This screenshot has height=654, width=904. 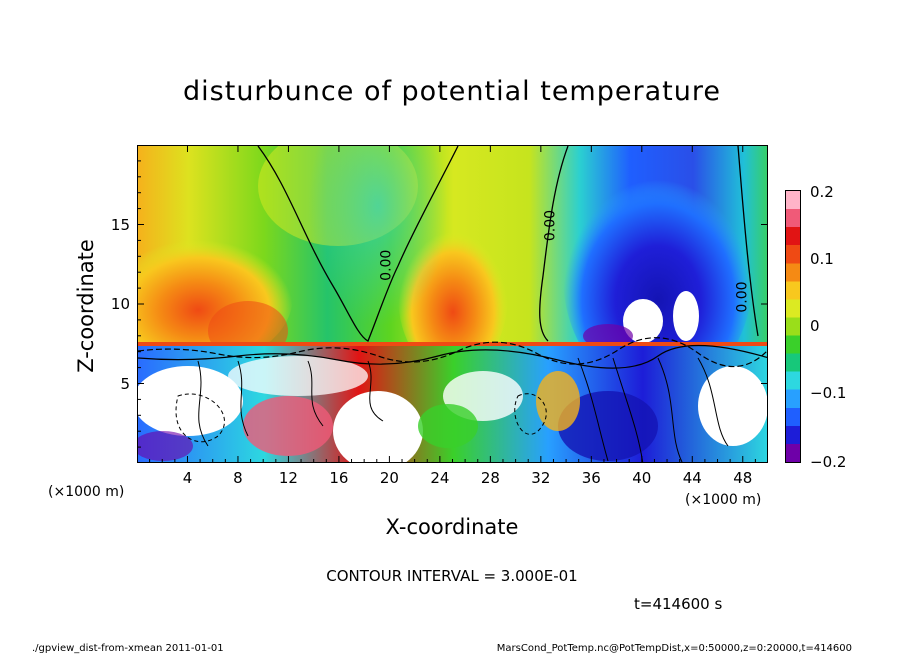 I want to click on z-axis-label: Z-coordinate, so click(x=86, y=306).